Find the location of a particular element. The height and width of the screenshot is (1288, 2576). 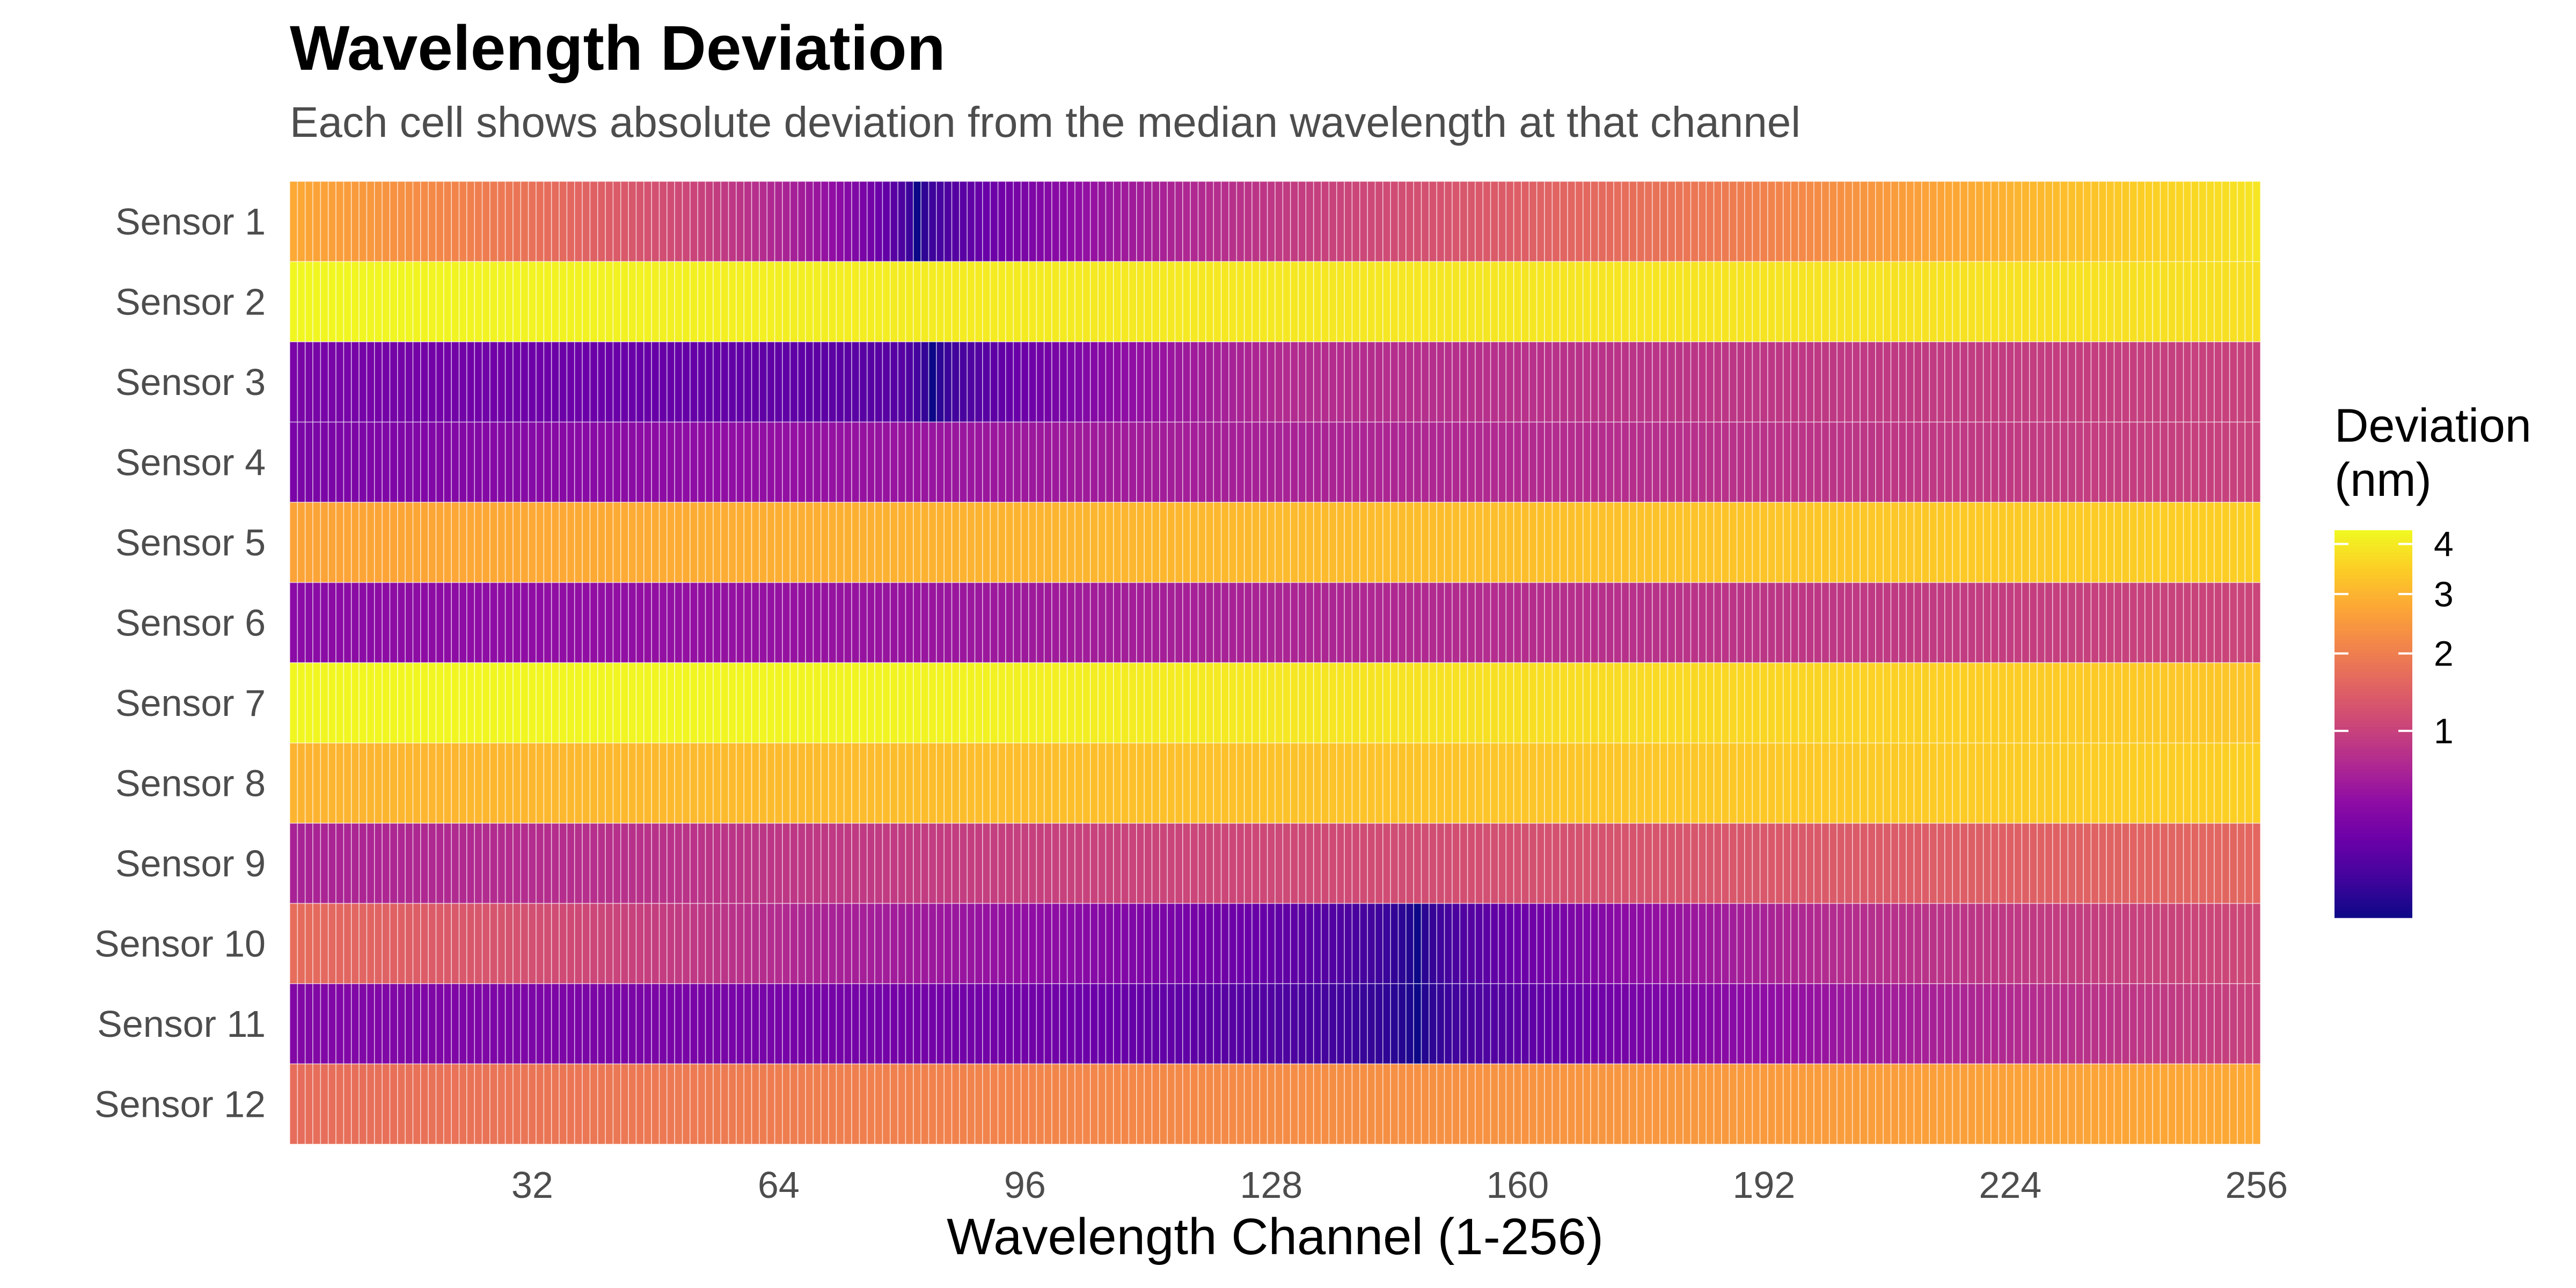

y-tick-label: Sensor 7 is located at coordinates (190, 703).